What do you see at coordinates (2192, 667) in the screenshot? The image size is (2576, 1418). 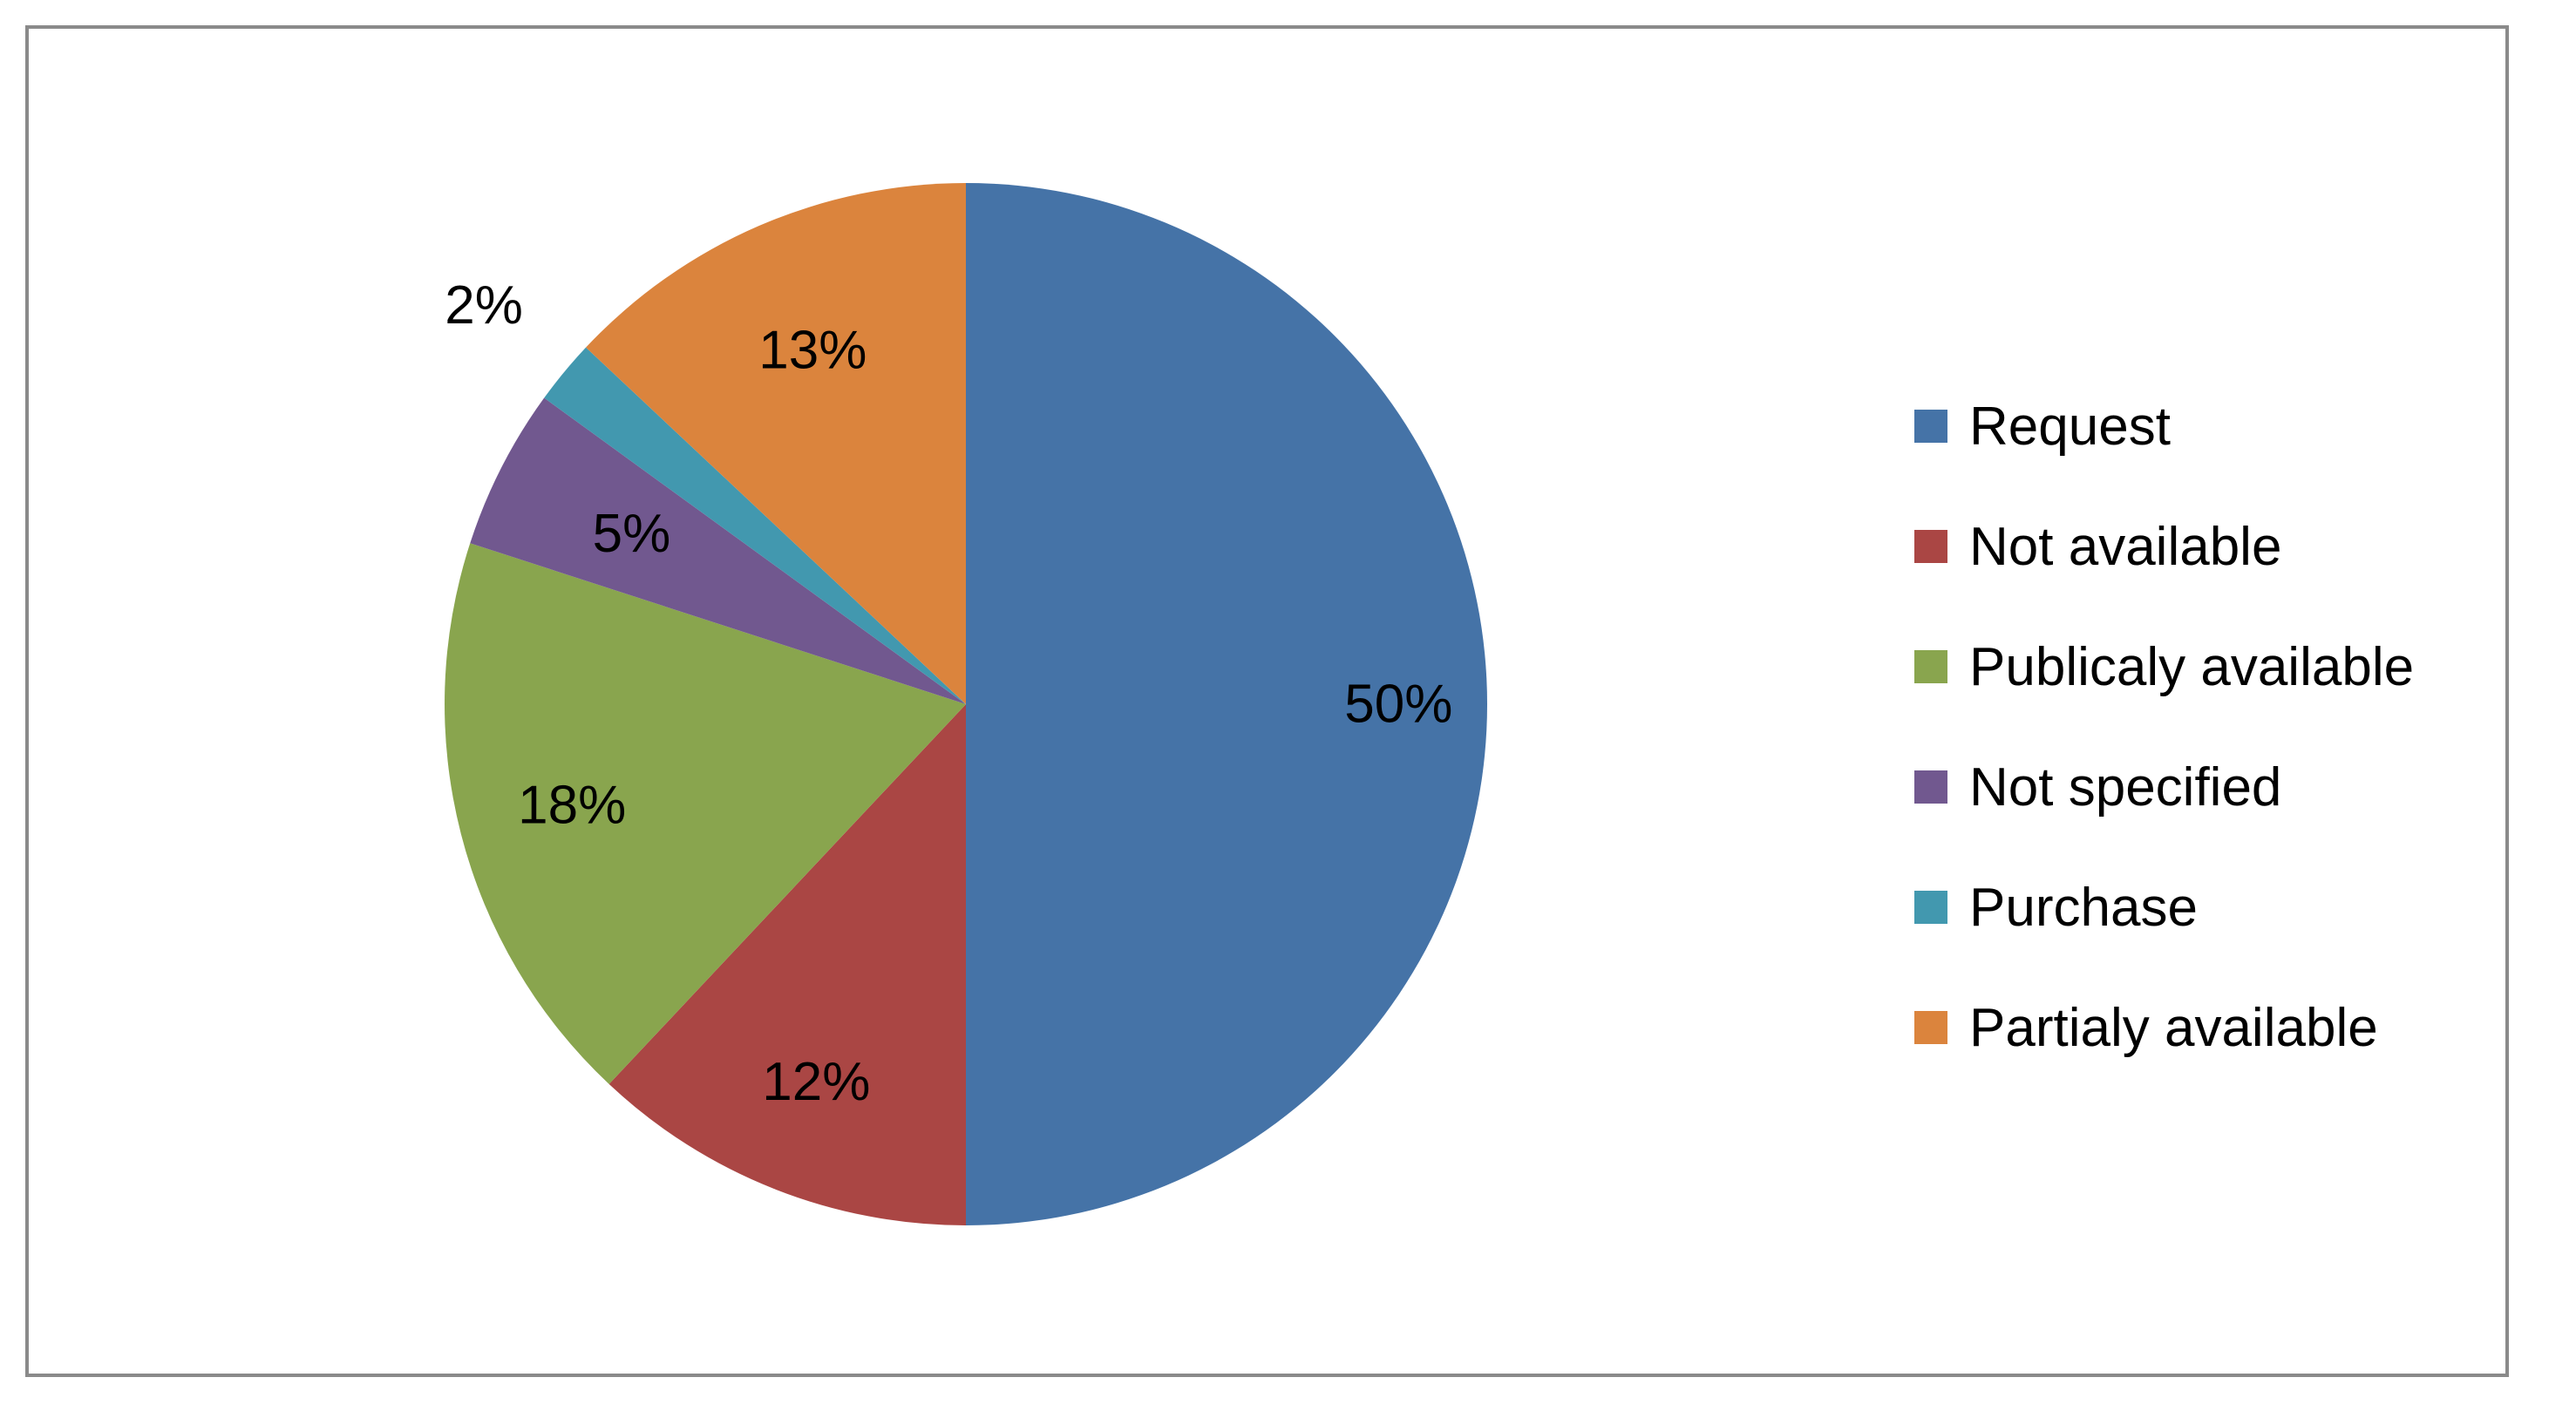 I see `legend-label: Publicaly available` at bounding box center [2192, 667].